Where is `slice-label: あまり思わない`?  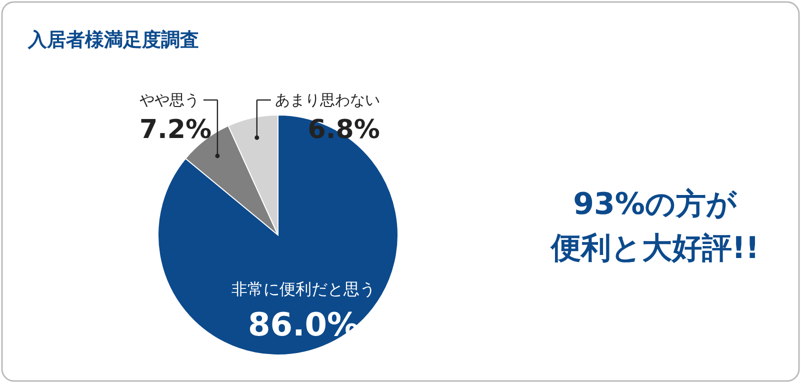 slice-label: あまり思わない is located at coordinates (327, 100).